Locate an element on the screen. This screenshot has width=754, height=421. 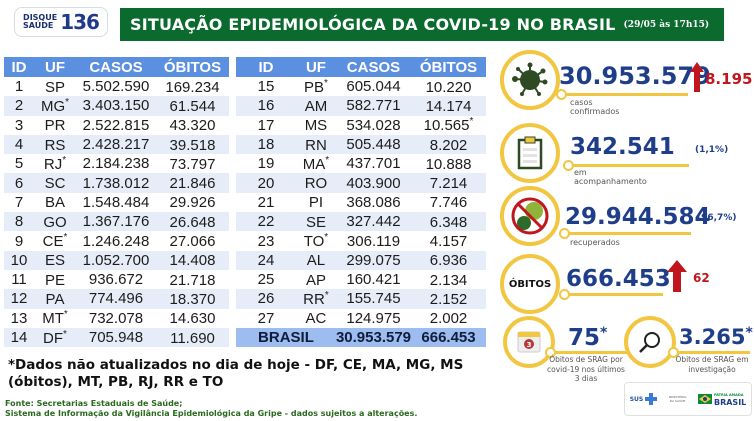
cell-id-value: 26 is located at coordinates (266, 299).